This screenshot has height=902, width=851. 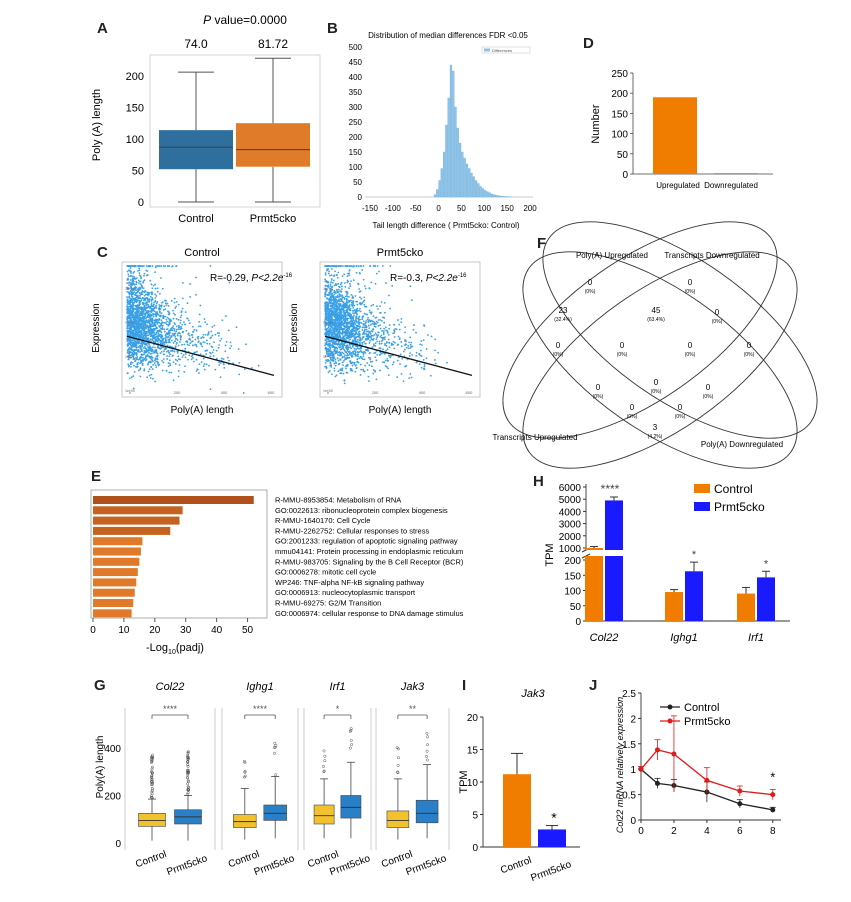 I want to click on panel-g-xtick-label: Prmt5cko, so click(x=187, y=865).